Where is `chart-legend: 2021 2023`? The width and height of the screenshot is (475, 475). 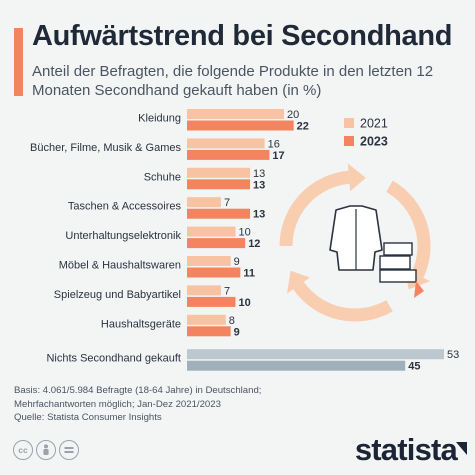 chart-legend: 2021 2023 is located at coordinates (366, 133).